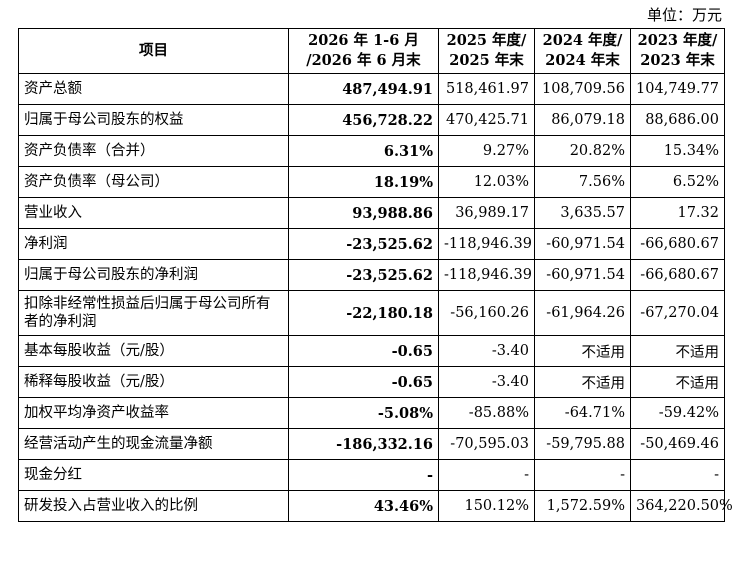 This screenshot has height=570, width=740. I want to click on cell-value: 9.27%, so click(486, 151).